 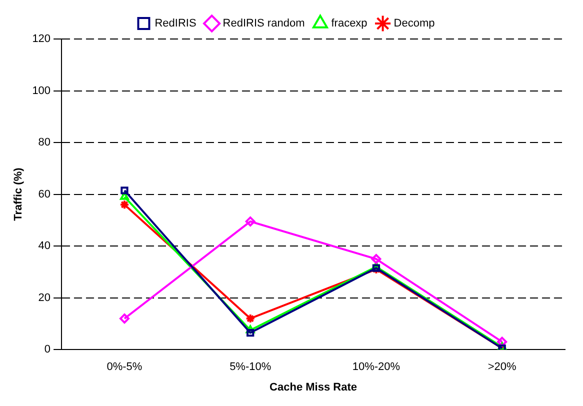 What do you see at coordinates (47, 350) in the screenshot?
I see `y-tick-label: 0` at bounding box center [47, 350].